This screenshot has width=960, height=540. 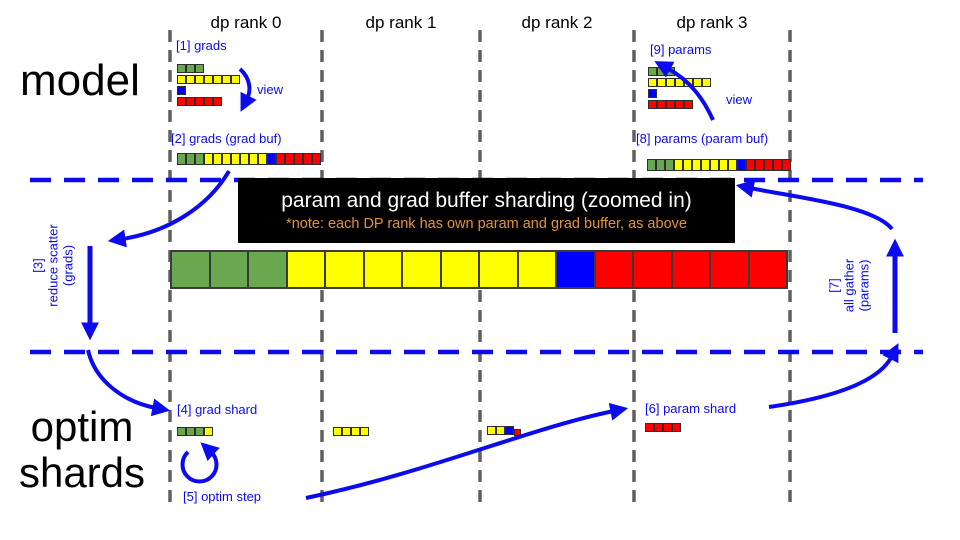 What do you see at coordinates (222, 496) in the screenshot?
I see `step5-optim-step-label: [5] optim step` at bounding box center [222, 496].